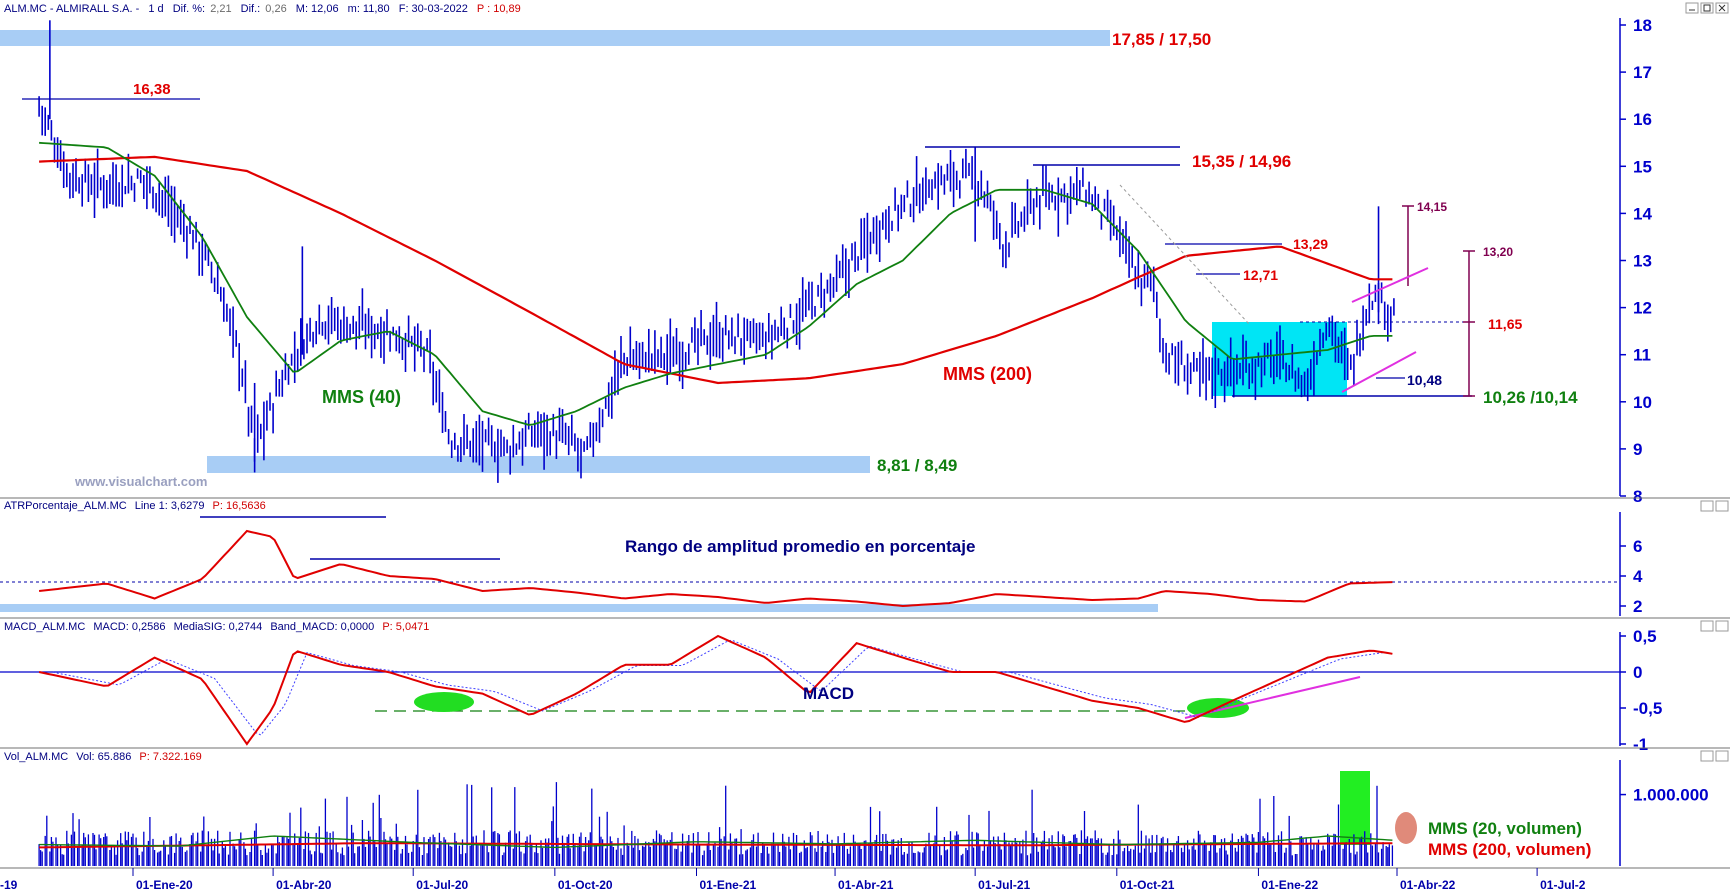 The image size is (1730, 892). I want to click on price-tick-label: 17, so click(1642, 72).